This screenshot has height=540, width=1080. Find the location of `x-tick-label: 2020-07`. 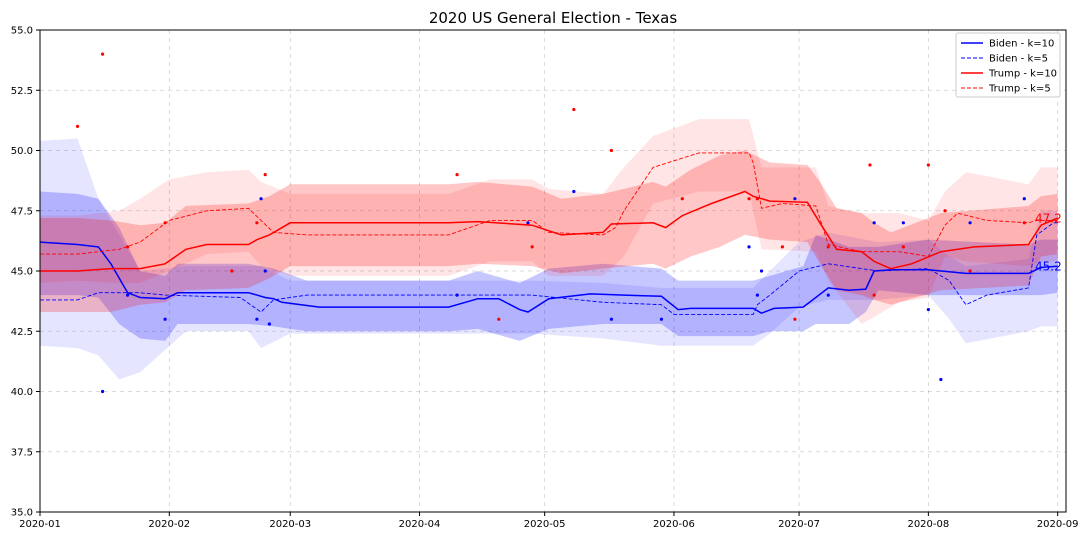

x-tick-label: 2020-07 is located at coordinates (799, 524).